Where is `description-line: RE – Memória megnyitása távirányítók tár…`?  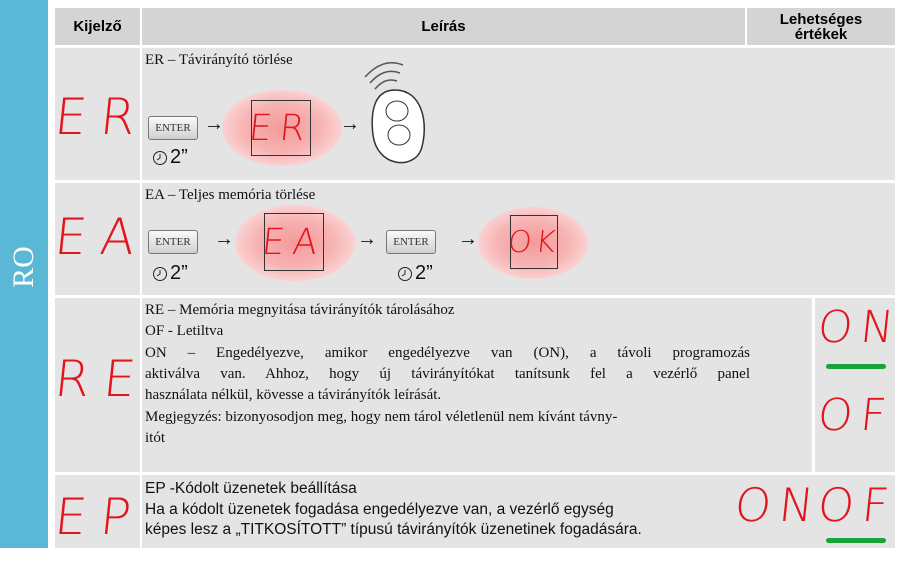
description-line: RE – Memória megnyitása távirányítók tár… is located at coordinates (300, 310).